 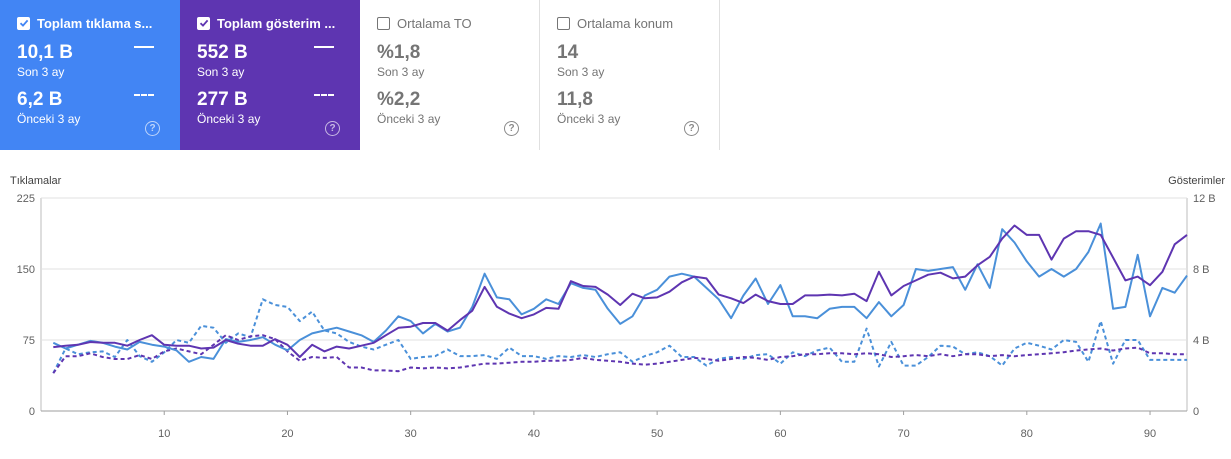 I want to click on x-axis-ticks: 10 20 30 40 50 60 70 80 90, so click(x=657, y=425).